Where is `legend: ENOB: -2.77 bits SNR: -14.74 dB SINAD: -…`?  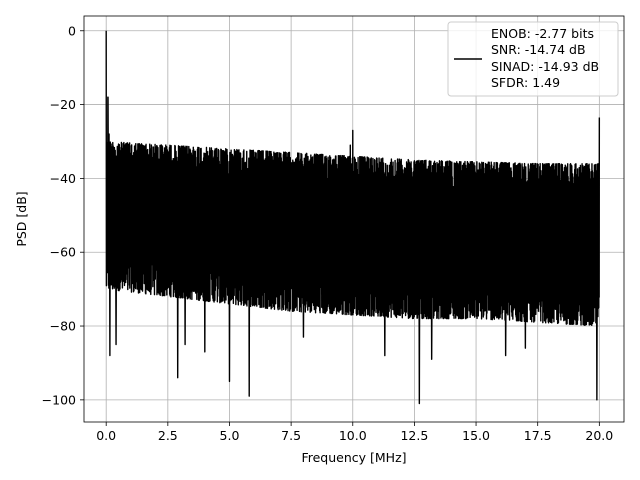 legend: ENOB: -2.77 bits SNR: -14.74 dB SINAD: -… is located at coordinates (533, 59).